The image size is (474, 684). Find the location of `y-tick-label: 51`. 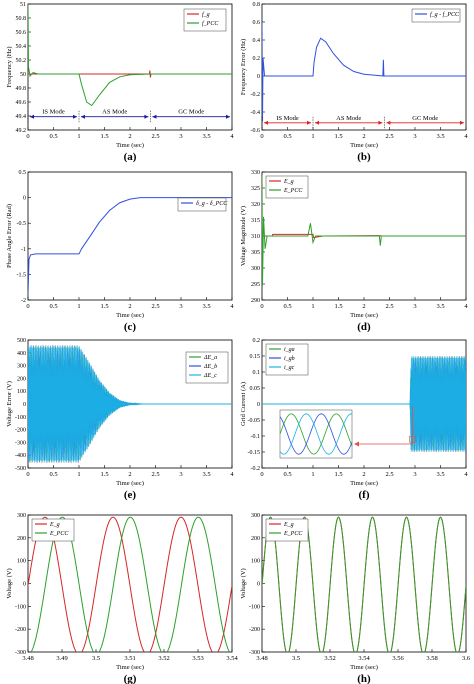

y-tick-label: 51 is located at coordinates (23, 5).